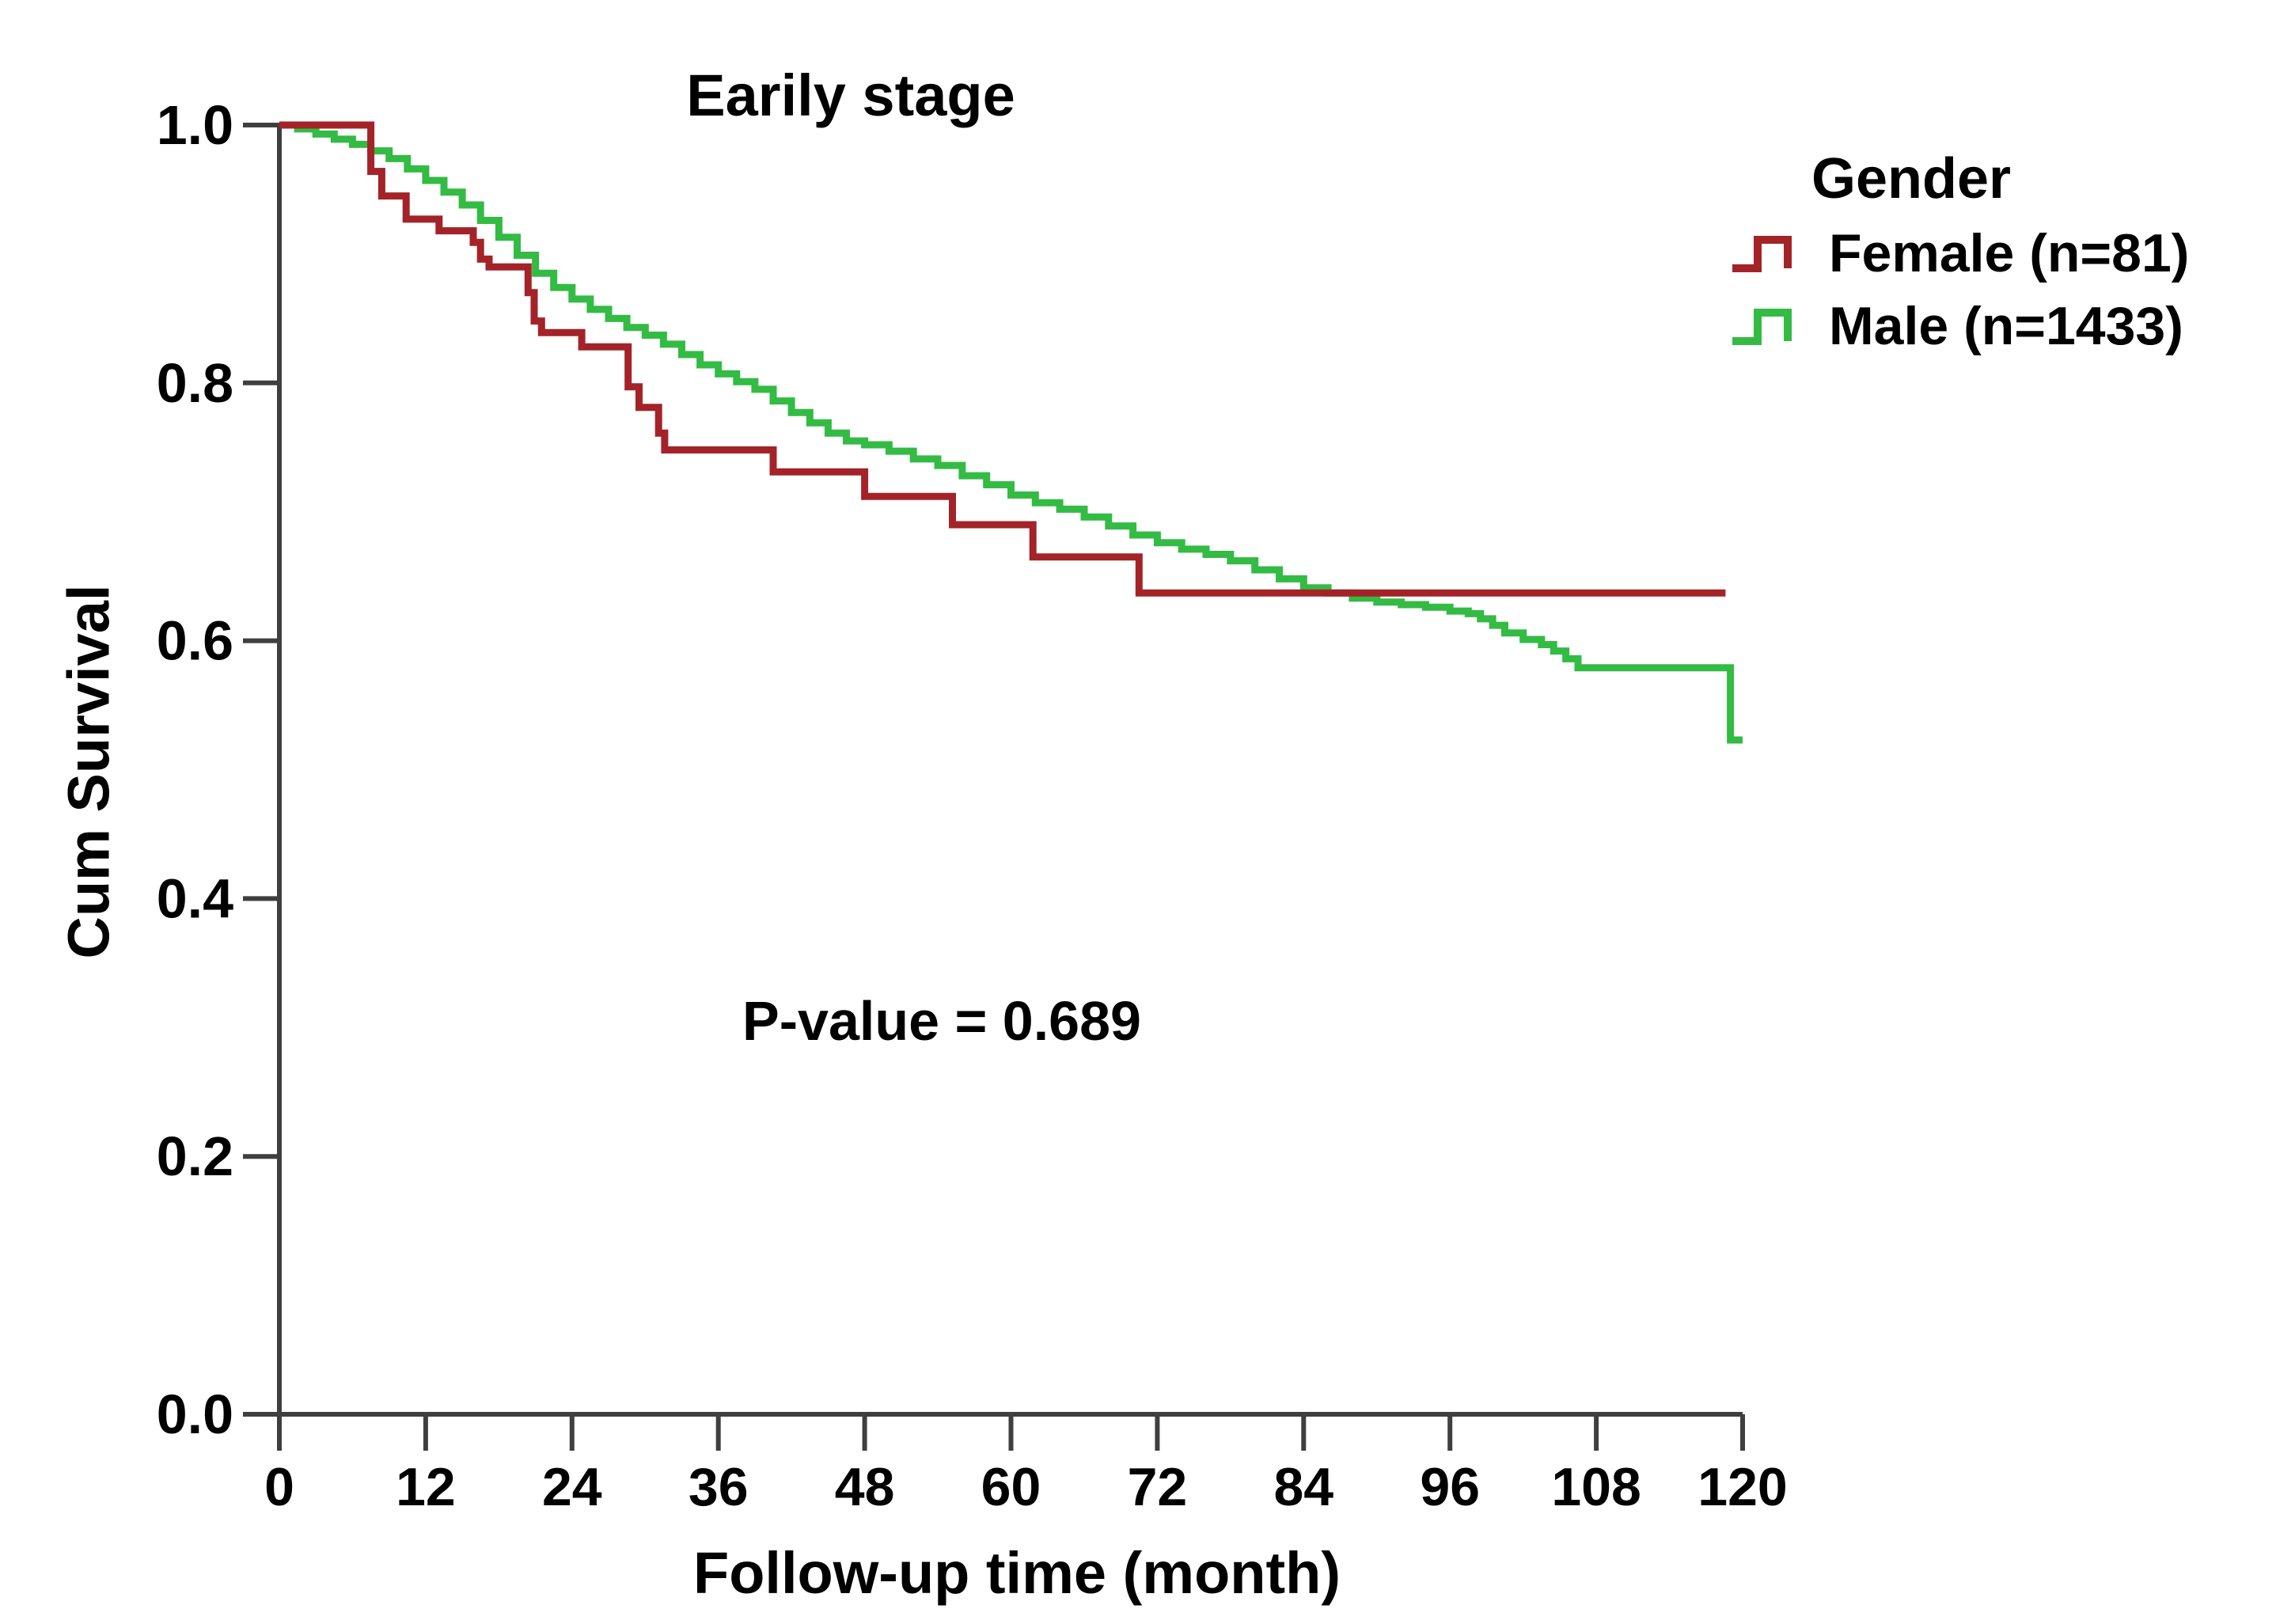 The width and height of the screenshot is (2295, 1624). Describe the element at coordinates (195, 1414) in the screenshot. I see `y-tick-label: 0.0` at that location.